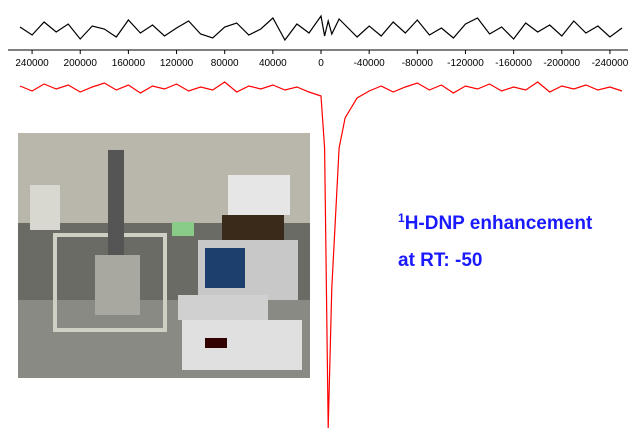  Describe the element at coordinates (129, 63) in the screenshot. I see `x-tick-label: 160000` at that location.